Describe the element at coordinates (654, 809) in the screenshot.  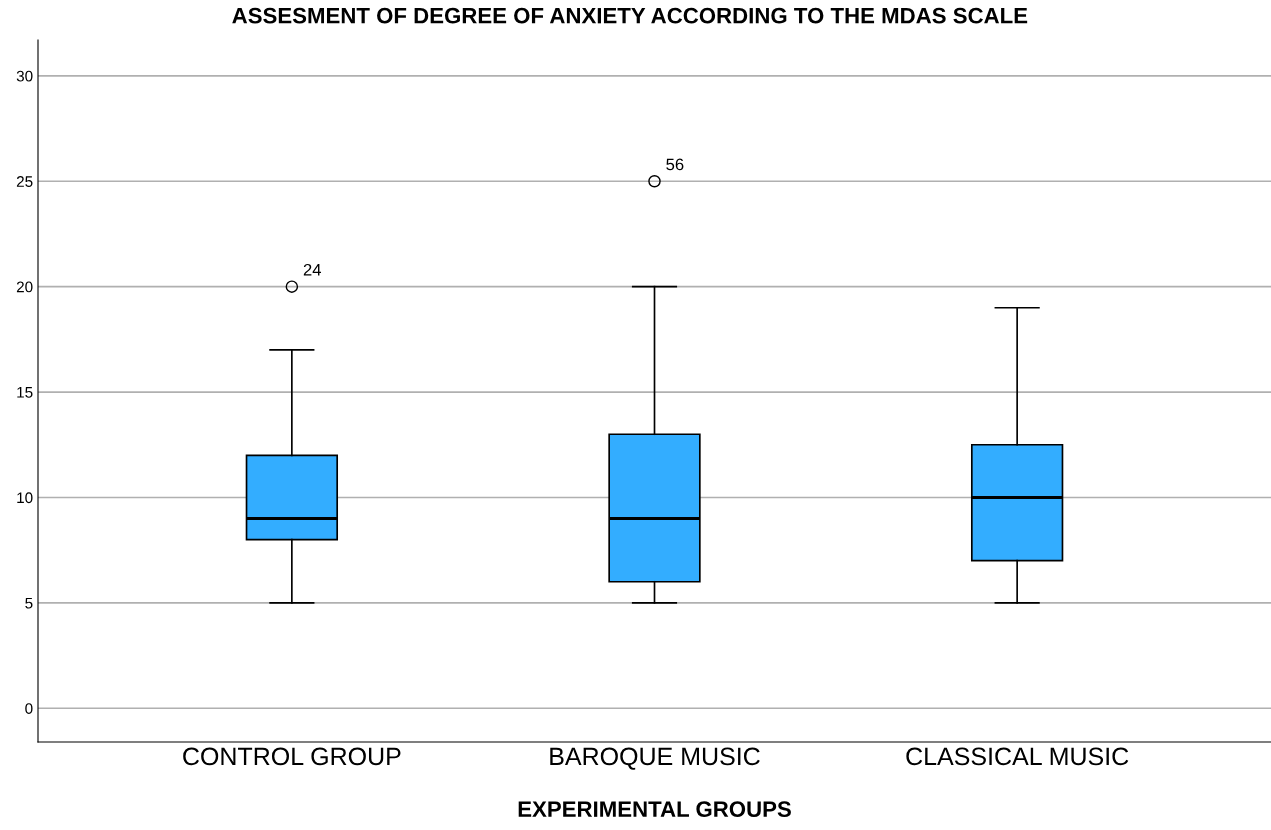
I see `x-axis-title: EXPERIMENTAL GROUPS` at that location.